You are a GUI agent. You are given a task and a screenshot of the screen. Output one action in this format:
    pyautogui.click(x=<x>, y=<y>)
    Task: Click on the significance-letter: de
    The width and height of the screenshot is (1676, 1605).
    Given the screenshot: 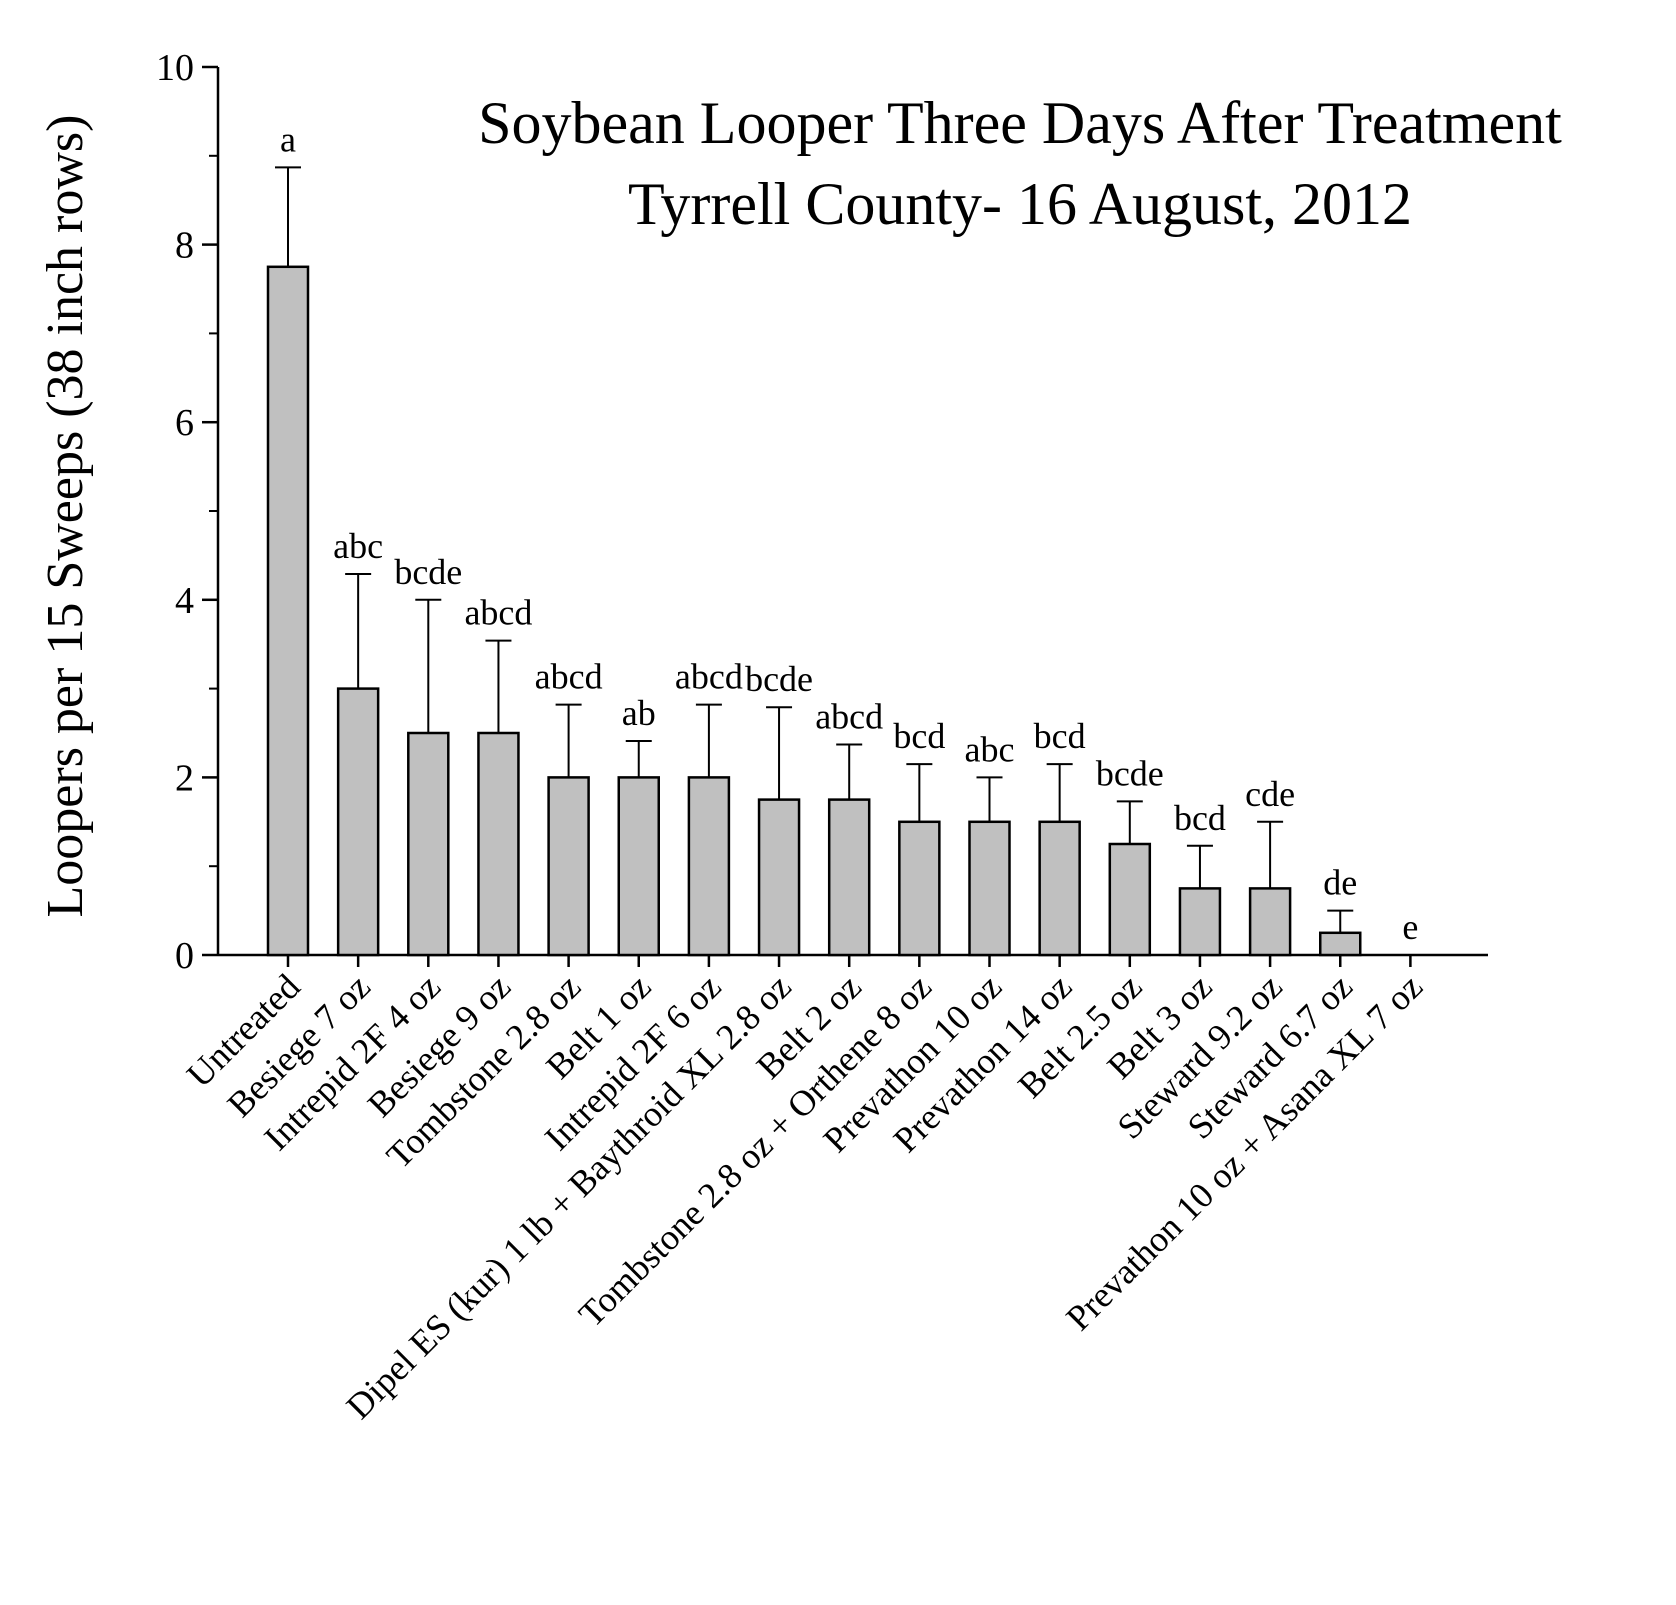 What is the action you would take?
    pyautogui.click(x=1340, y=883)
    